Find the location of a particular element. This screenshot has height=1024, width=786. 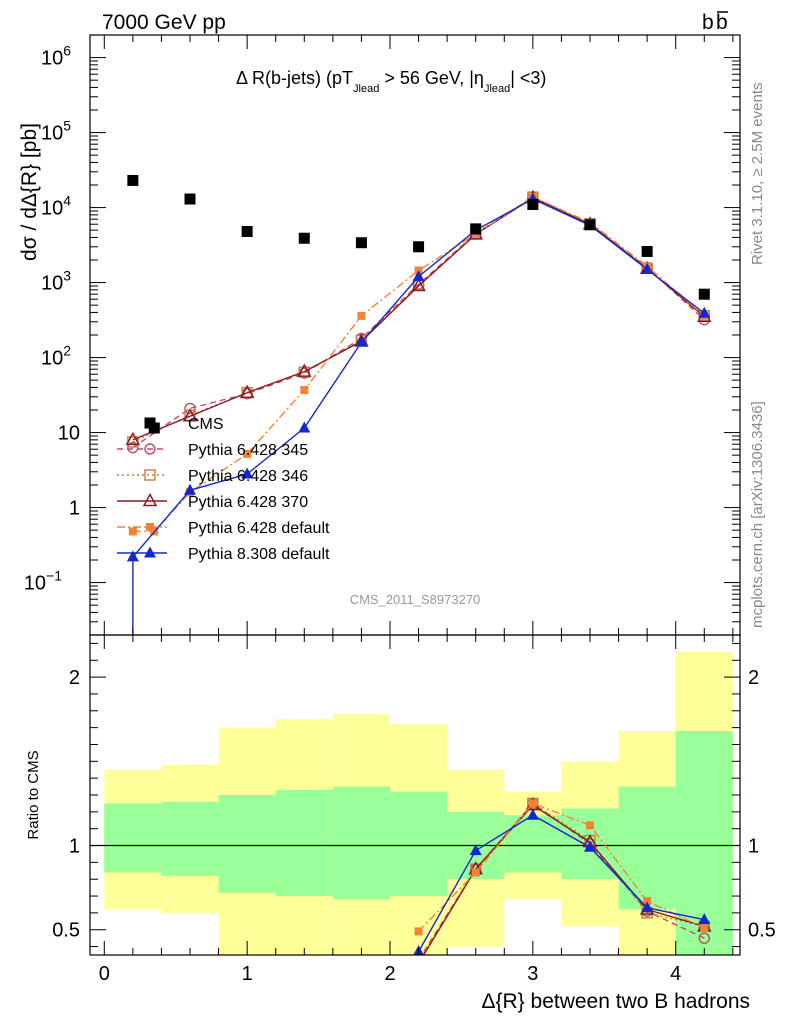

y-tick-base: 1 is located at coordinates (74, 509).